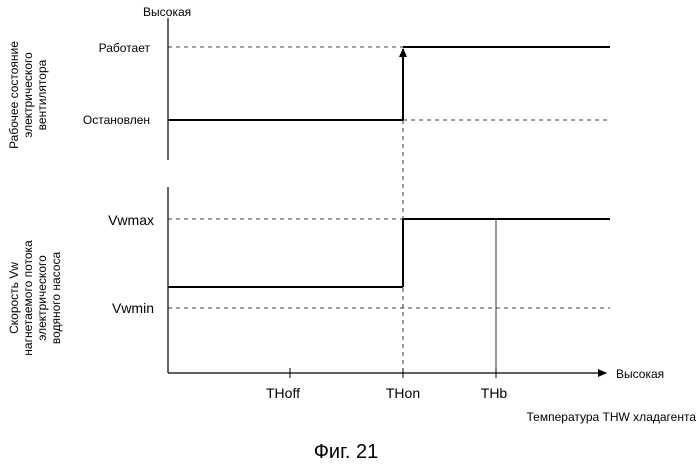 Image resolution: width=699 pixels, height=467 pixels. I want to click on tick-label-thb: THb, so click(494, 393).